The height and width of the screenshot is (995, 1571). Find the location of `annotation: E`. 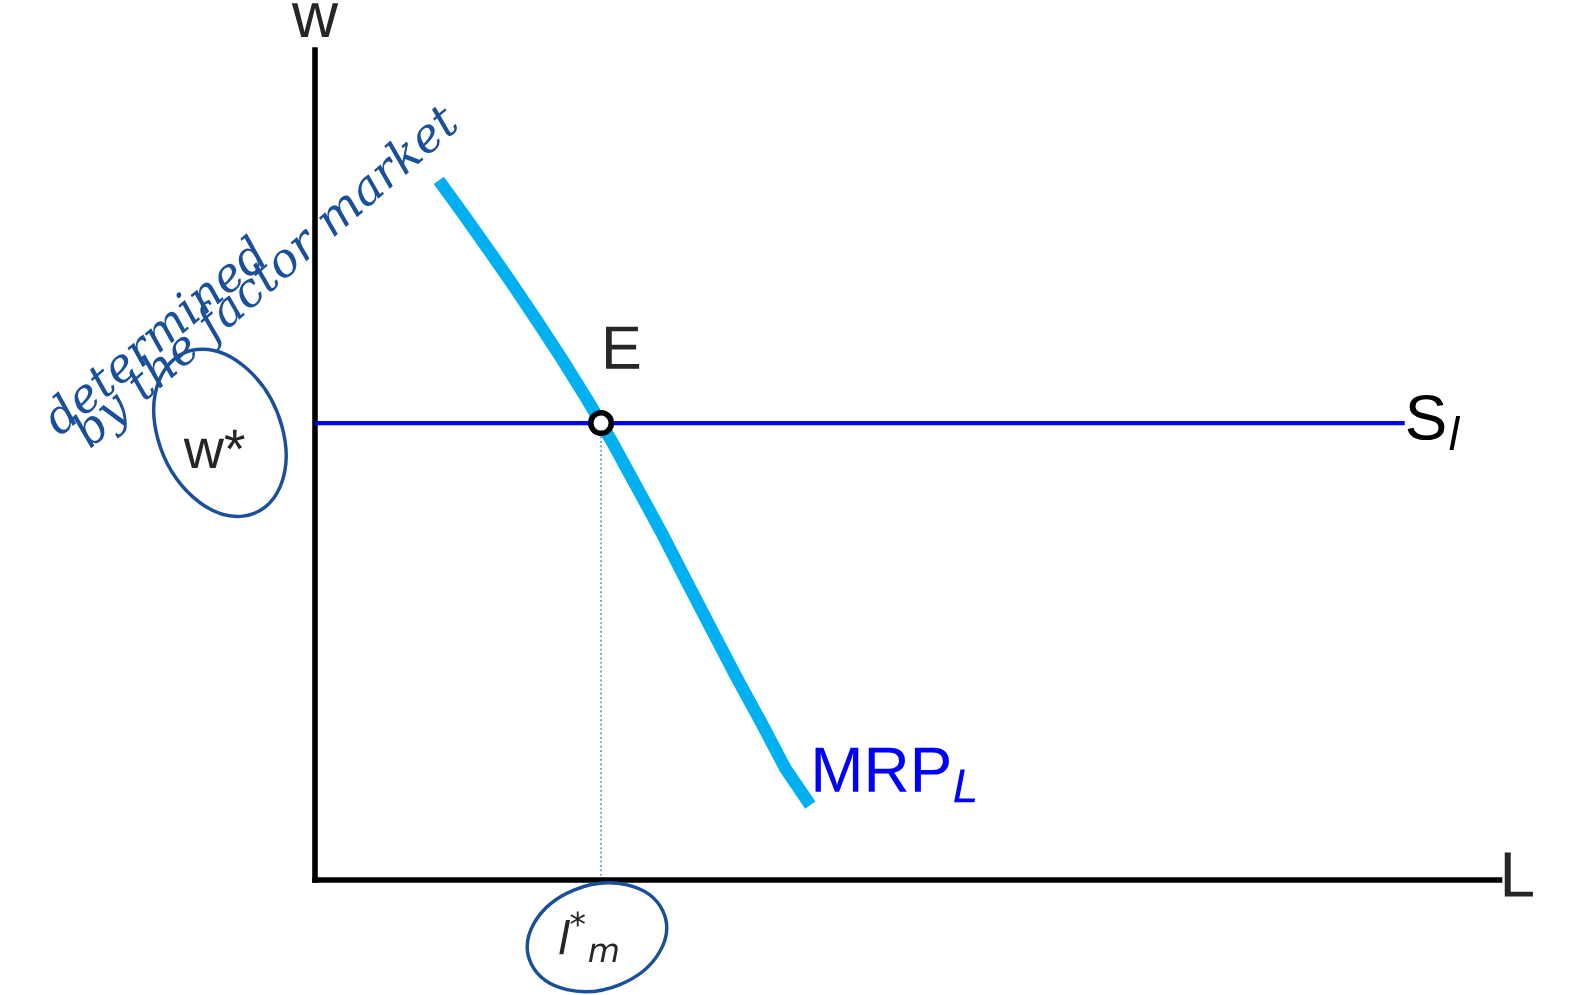

annotation: E is located at coordinates (623, 347).